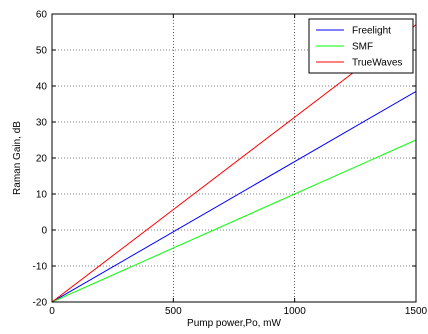  What do you see at coordinates (52, 311) in the screenshot?
I see `x-tick-label: 0` at bounding box center [52, 311].